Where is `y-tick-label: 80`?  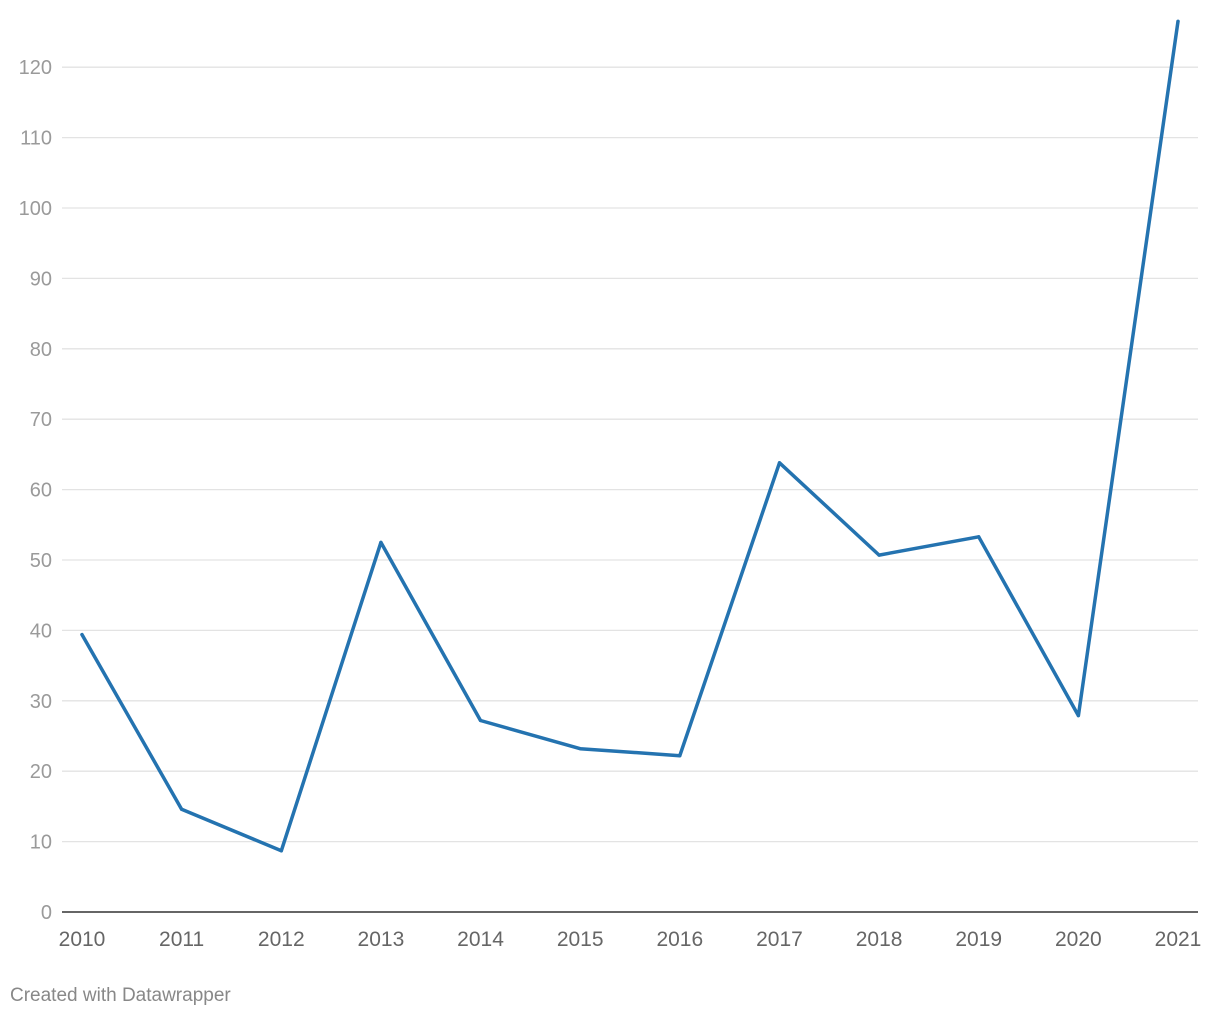 y-tick-label: 80 is located at coordinates (41, 350).